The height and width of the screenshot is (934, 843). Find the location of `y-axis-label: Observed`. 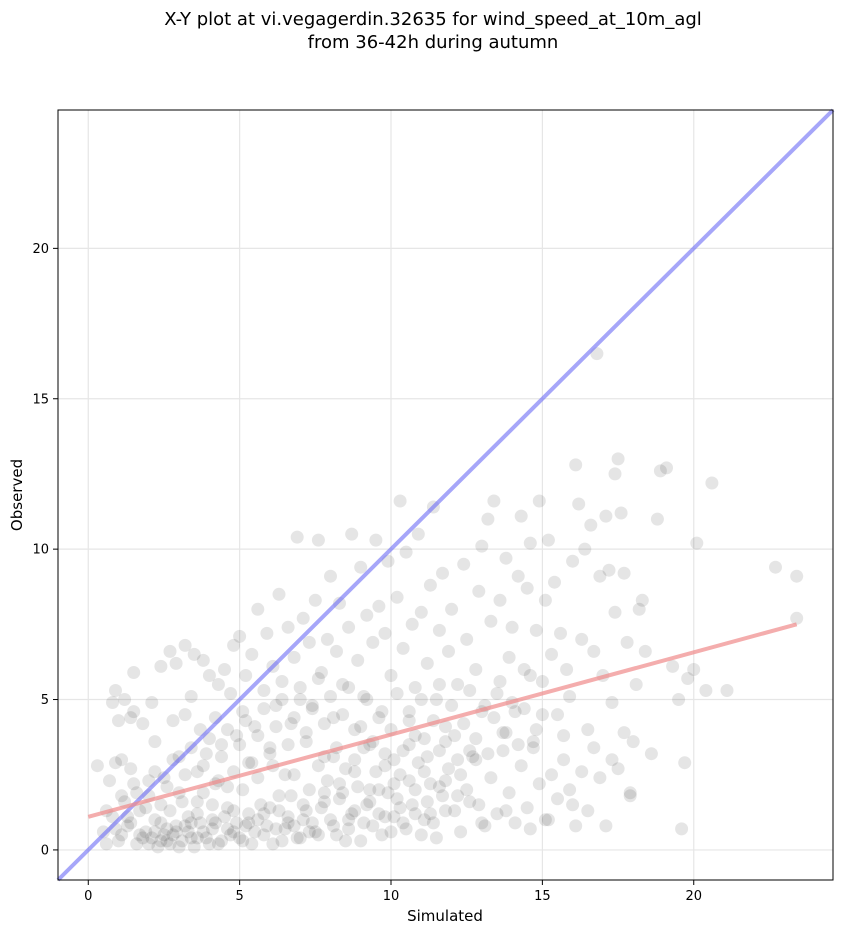

y-axis-label: Observed is located at coordinates (17, 495).